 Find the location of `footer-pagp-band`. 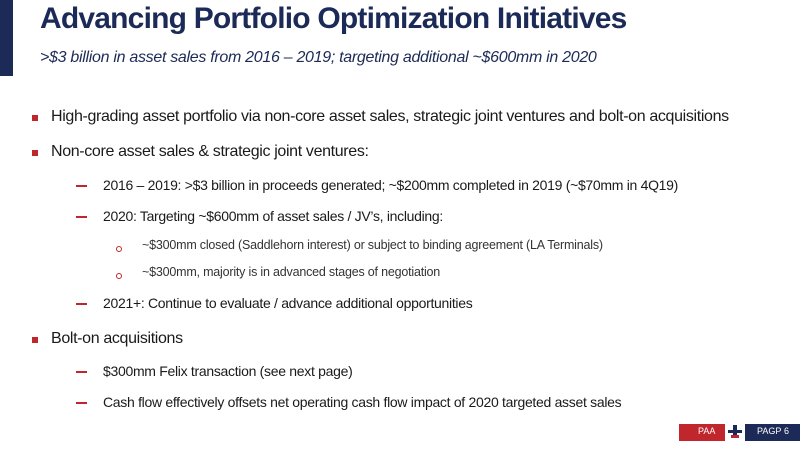

footer-pagp-band is located at coordinates (772, 432).